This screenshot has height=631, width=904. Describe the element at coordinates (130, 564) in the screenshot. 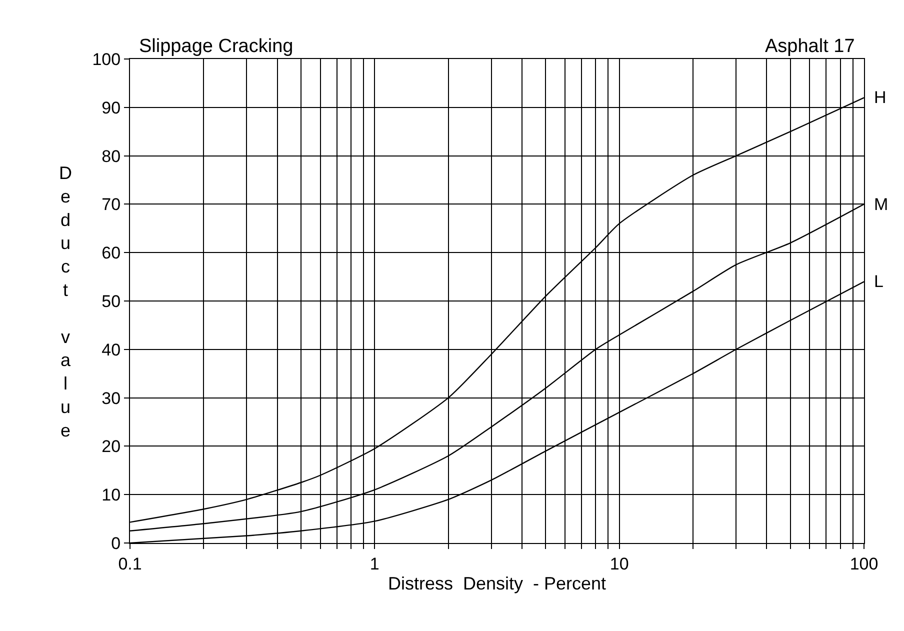

I see `x-tick-label: 0.1` at that location.